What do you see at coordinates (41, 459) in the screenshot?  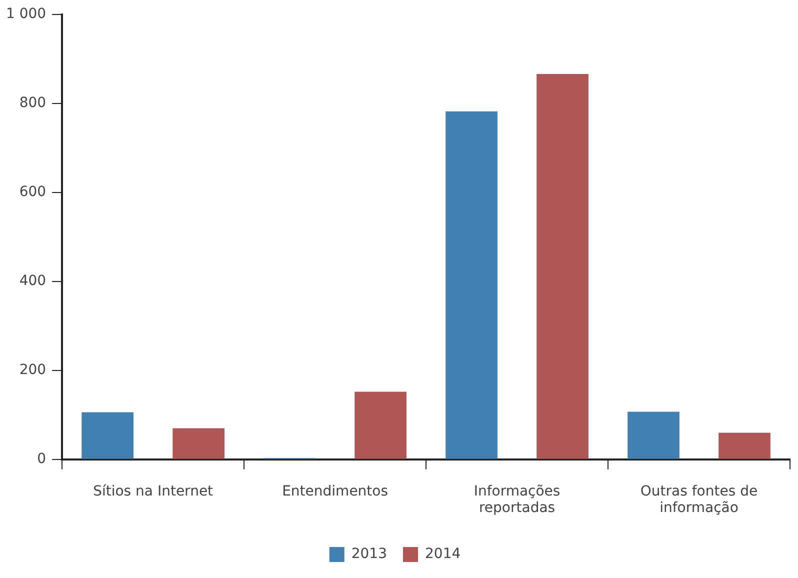 I see `y-tick-label: 0` at bounding box center [41, 459].